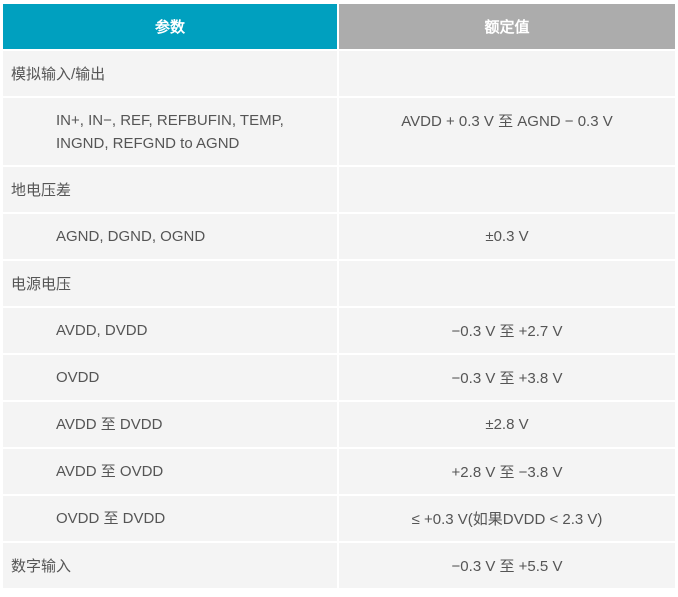 This screenshot has height=597, width=678. What do you see at coordinates (170, 283) in the screenshot?
I see `param-cell: 电源电压` at bounding box center [170, 283].